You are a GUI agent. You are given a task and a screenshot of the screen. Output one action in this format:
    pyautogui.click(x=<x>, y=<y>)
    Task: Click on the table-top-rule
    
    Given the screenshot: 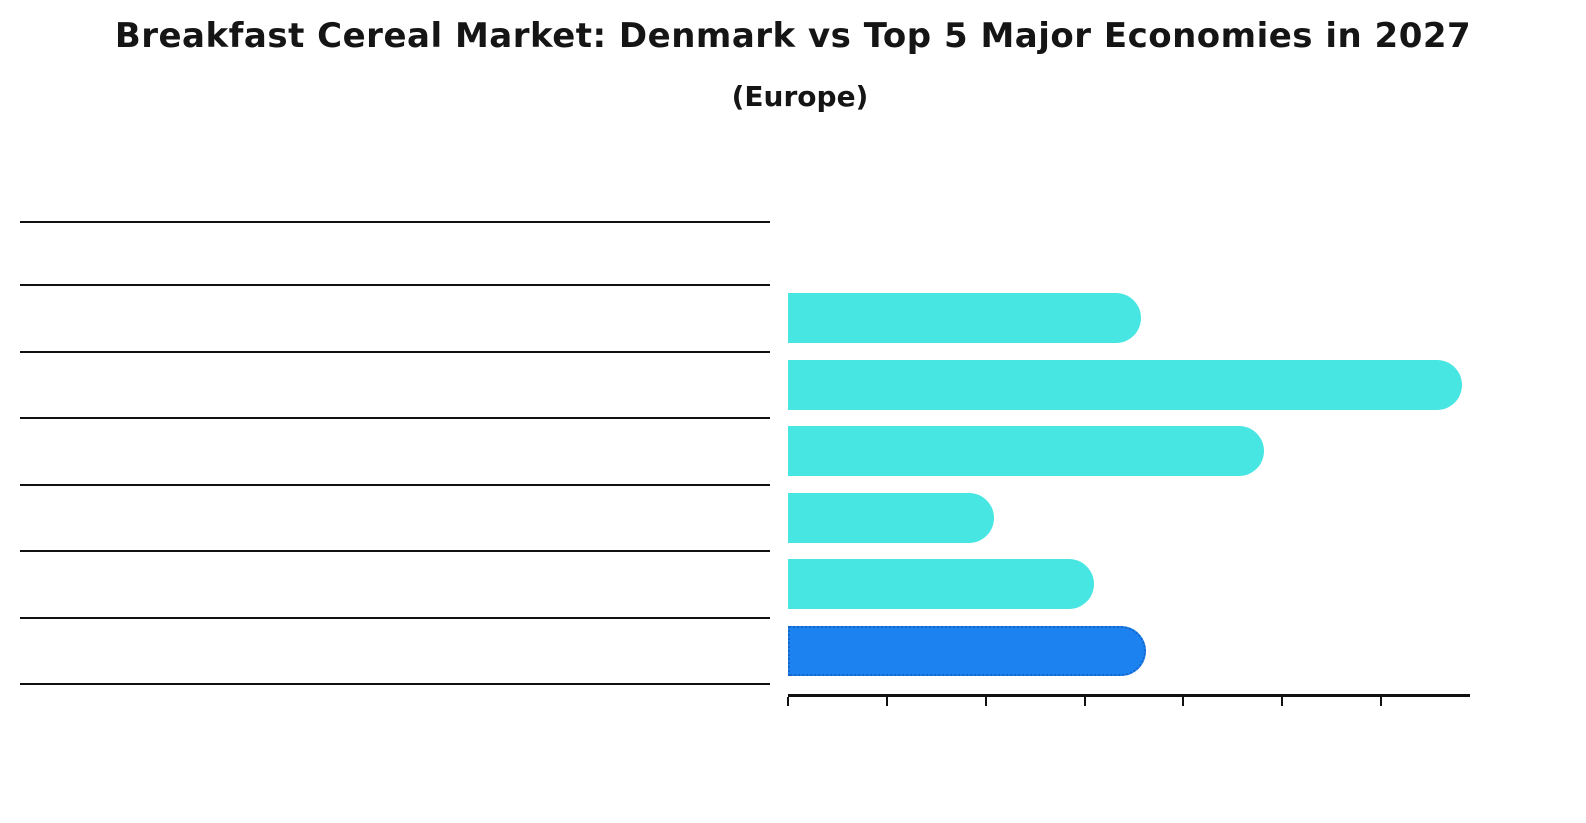 What is the action you would take?
    pyautogui.click(x=395, y=222)
    